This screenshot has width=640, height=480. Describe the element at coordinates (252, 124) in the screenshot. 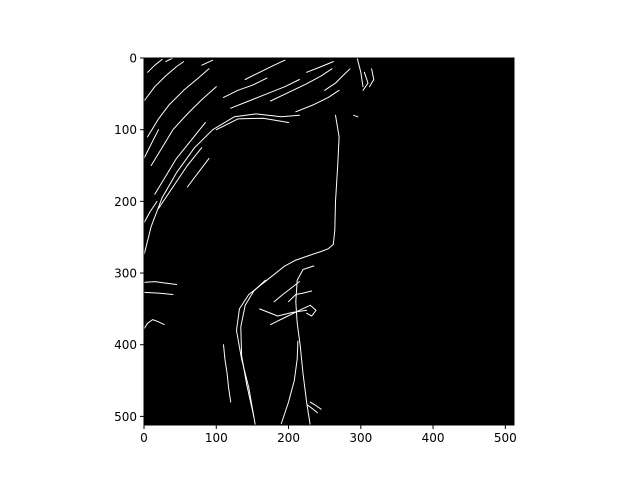

I see `edge-upper-arc-inner` at that location.